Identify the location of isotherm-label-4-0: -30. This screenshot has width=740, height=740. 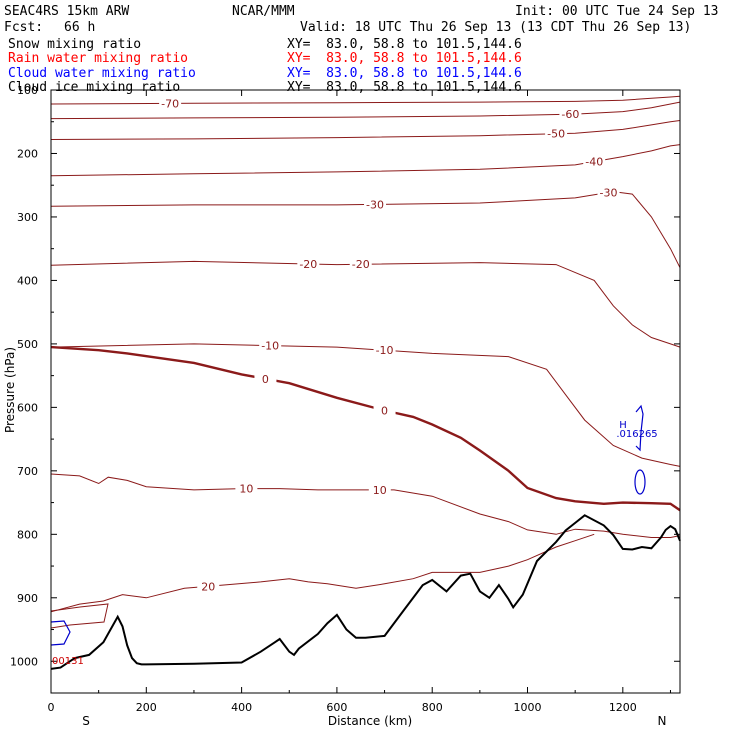
(375, 204).